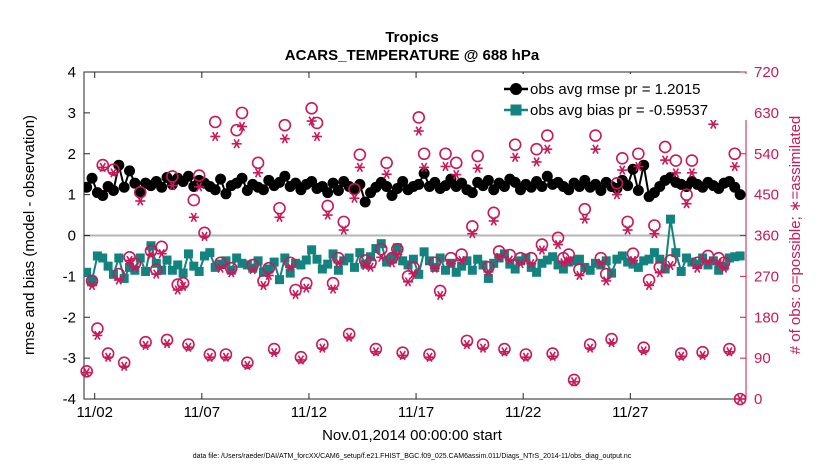  I want to click on x-tick-label: 11/27, so click(630, 412).